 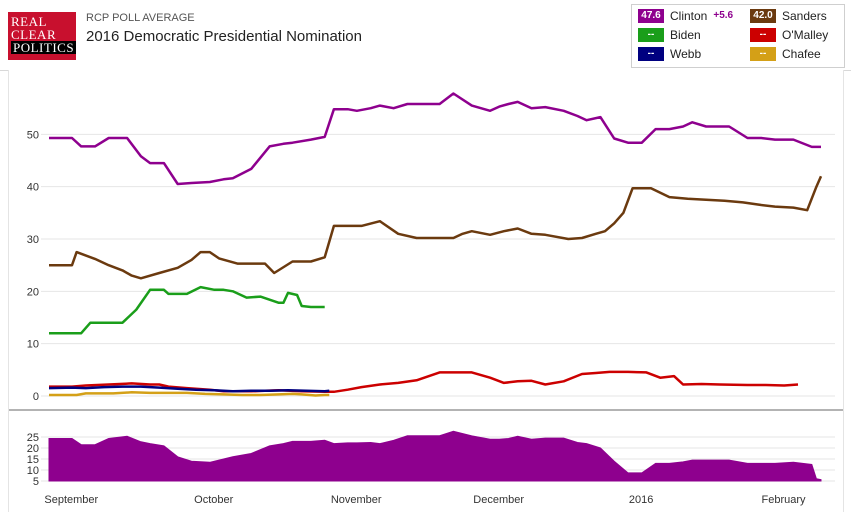 What do you see at coordinates (424, 382) in the screenshot?
I see `series-line-o-malley` at bounding box center [424, 382].